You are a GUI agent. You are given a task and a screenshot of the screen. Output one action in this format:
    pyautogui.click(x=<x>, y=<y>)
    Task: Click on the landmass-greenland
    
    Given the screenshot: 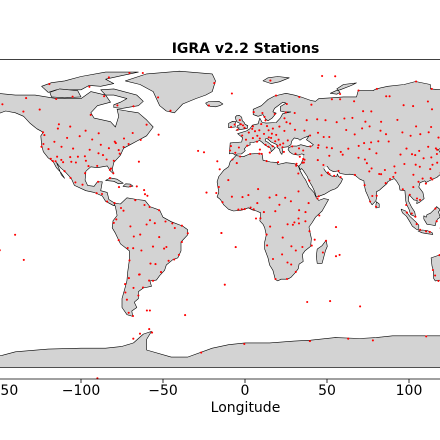 What is the action you would take?
    pyautogui.click(x=170, y=92)
    